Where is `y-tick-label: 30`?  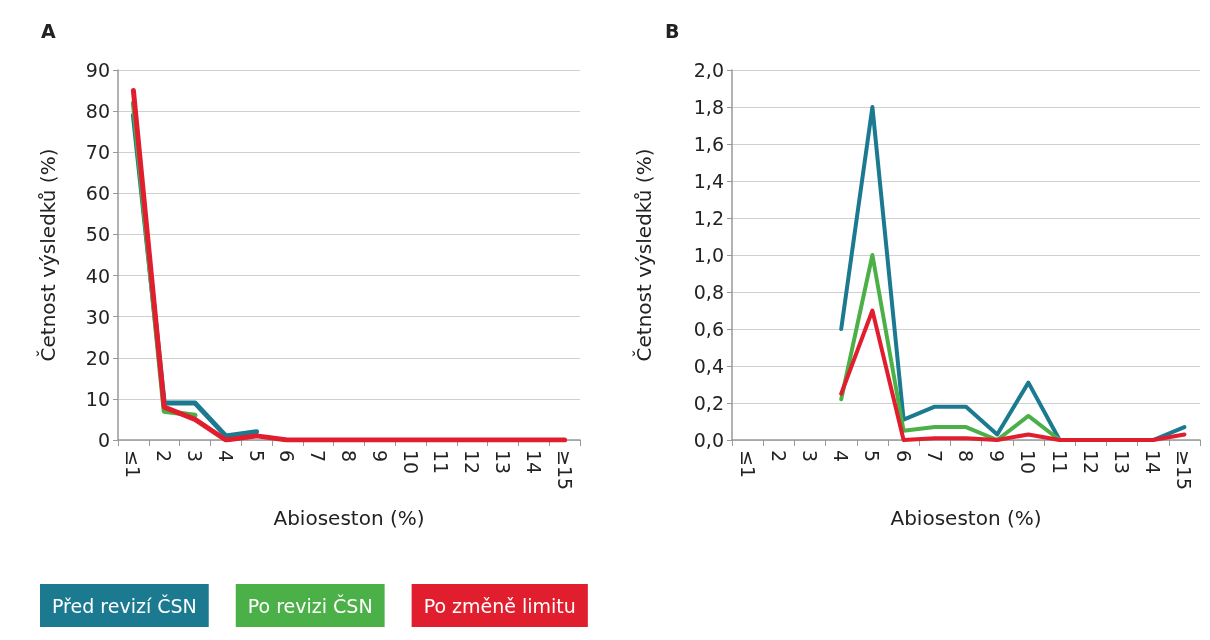
y-tick-label: 30 is located at coordinates (97, 316).